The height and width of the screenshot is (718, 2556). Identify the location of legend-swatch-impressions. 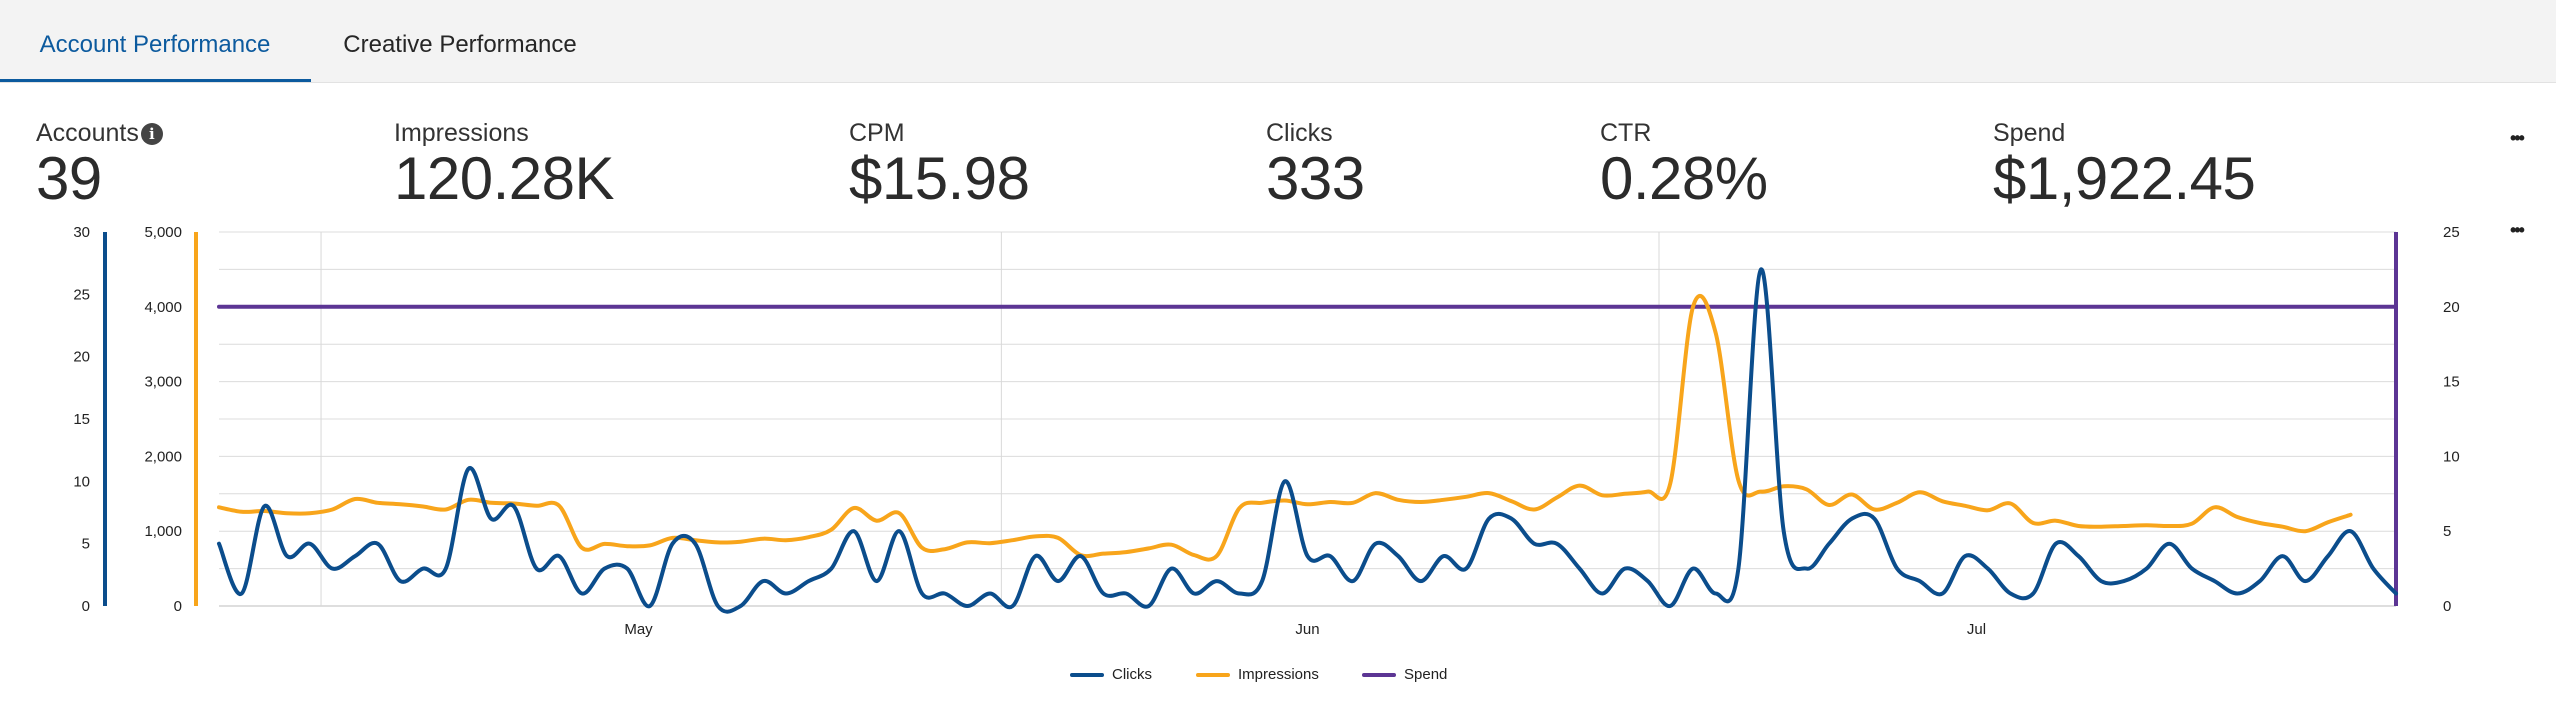
(1213, 675).